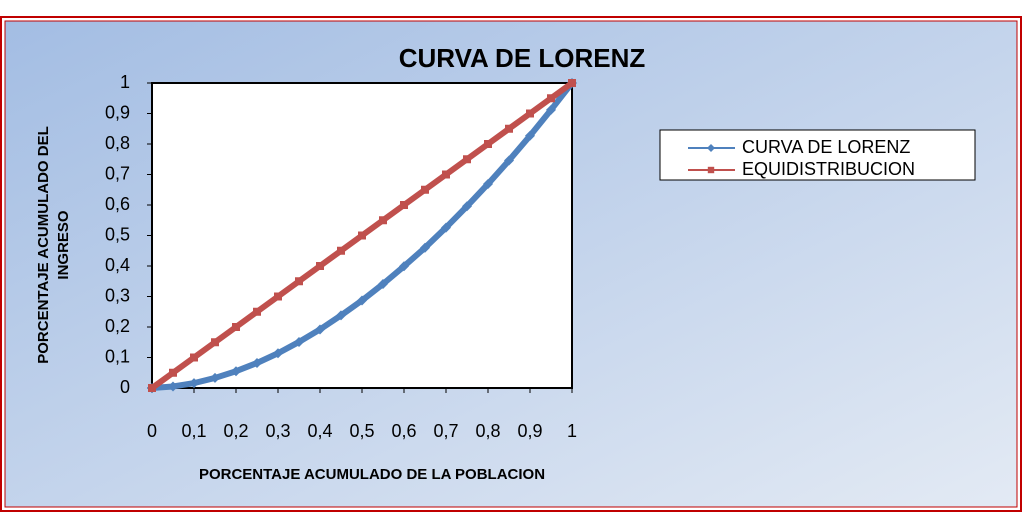  What do you see at coordinates (125, 82) in the screenshot?
I see `y-tick-label: 1` at bounding box center [125, 82].